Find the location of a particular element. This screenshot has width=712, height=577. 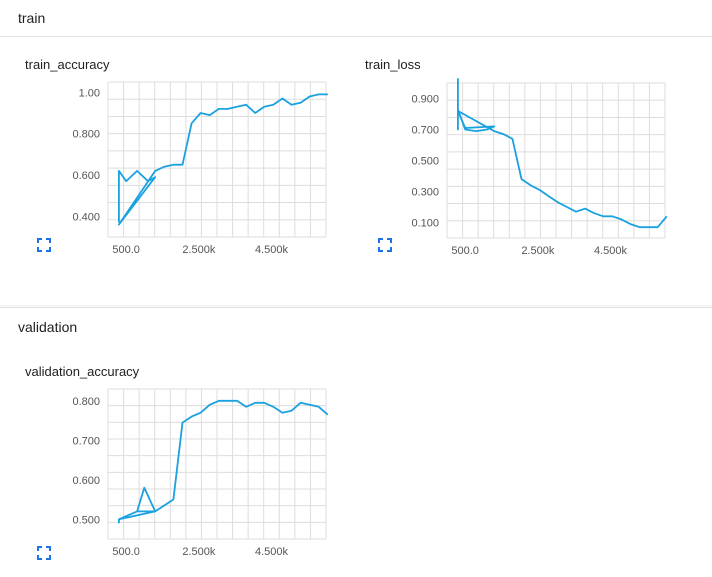

y-tick-label: 0.900 is located at coordinates (425, 100).